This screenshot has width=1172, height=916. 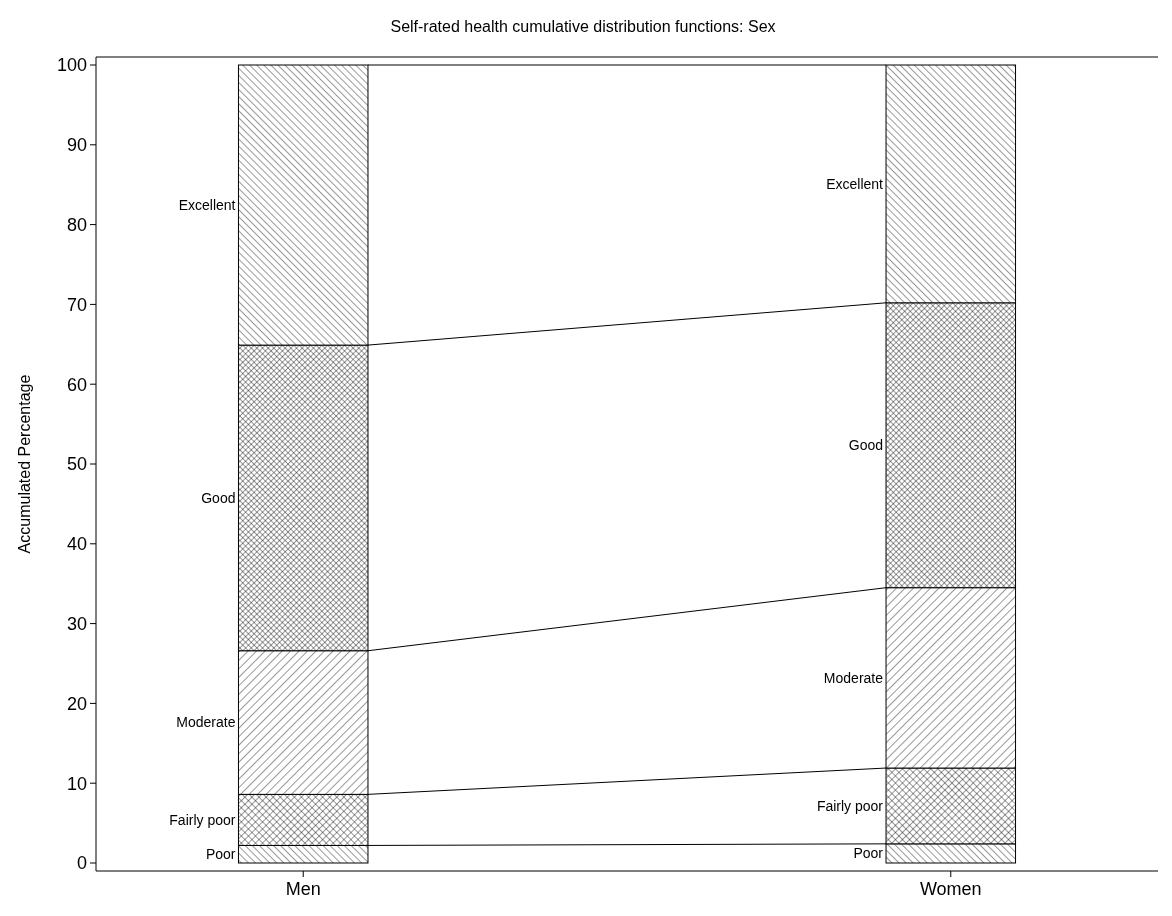 What do you see at coordinates (76, 464) in the screenshot?
I see `y-tick-label: 50` at bounding box center [76, 464].